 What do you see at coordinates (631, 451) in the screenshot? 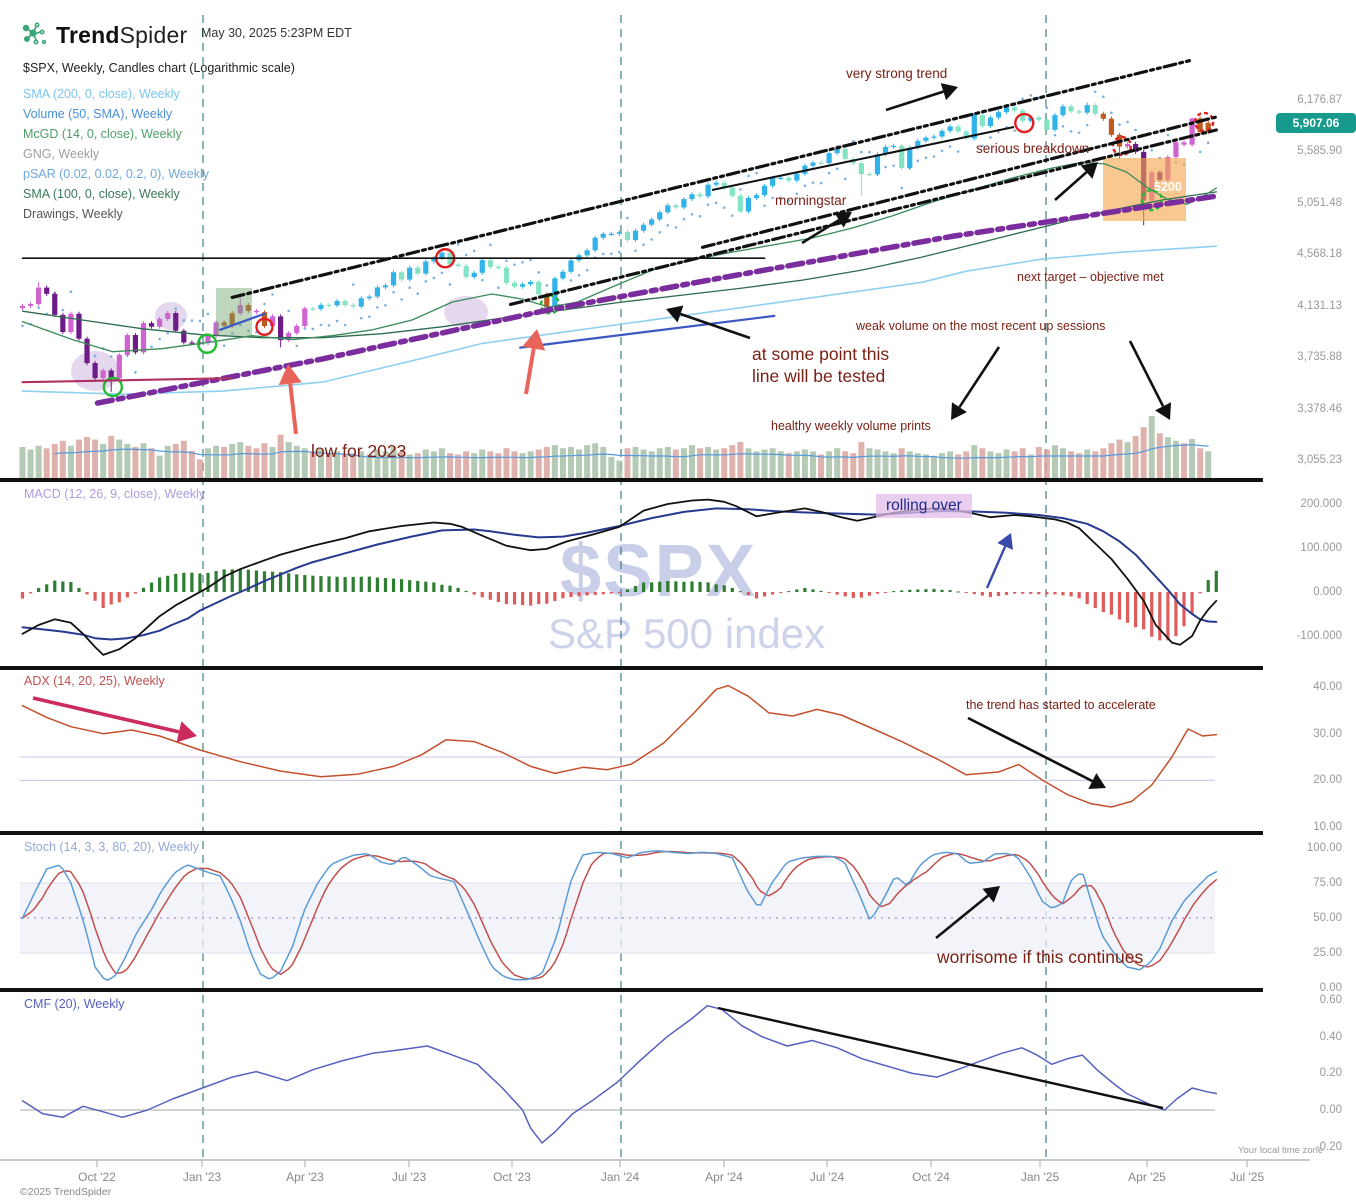
I see `volume-sma-line` at bounding box center [631, 451].